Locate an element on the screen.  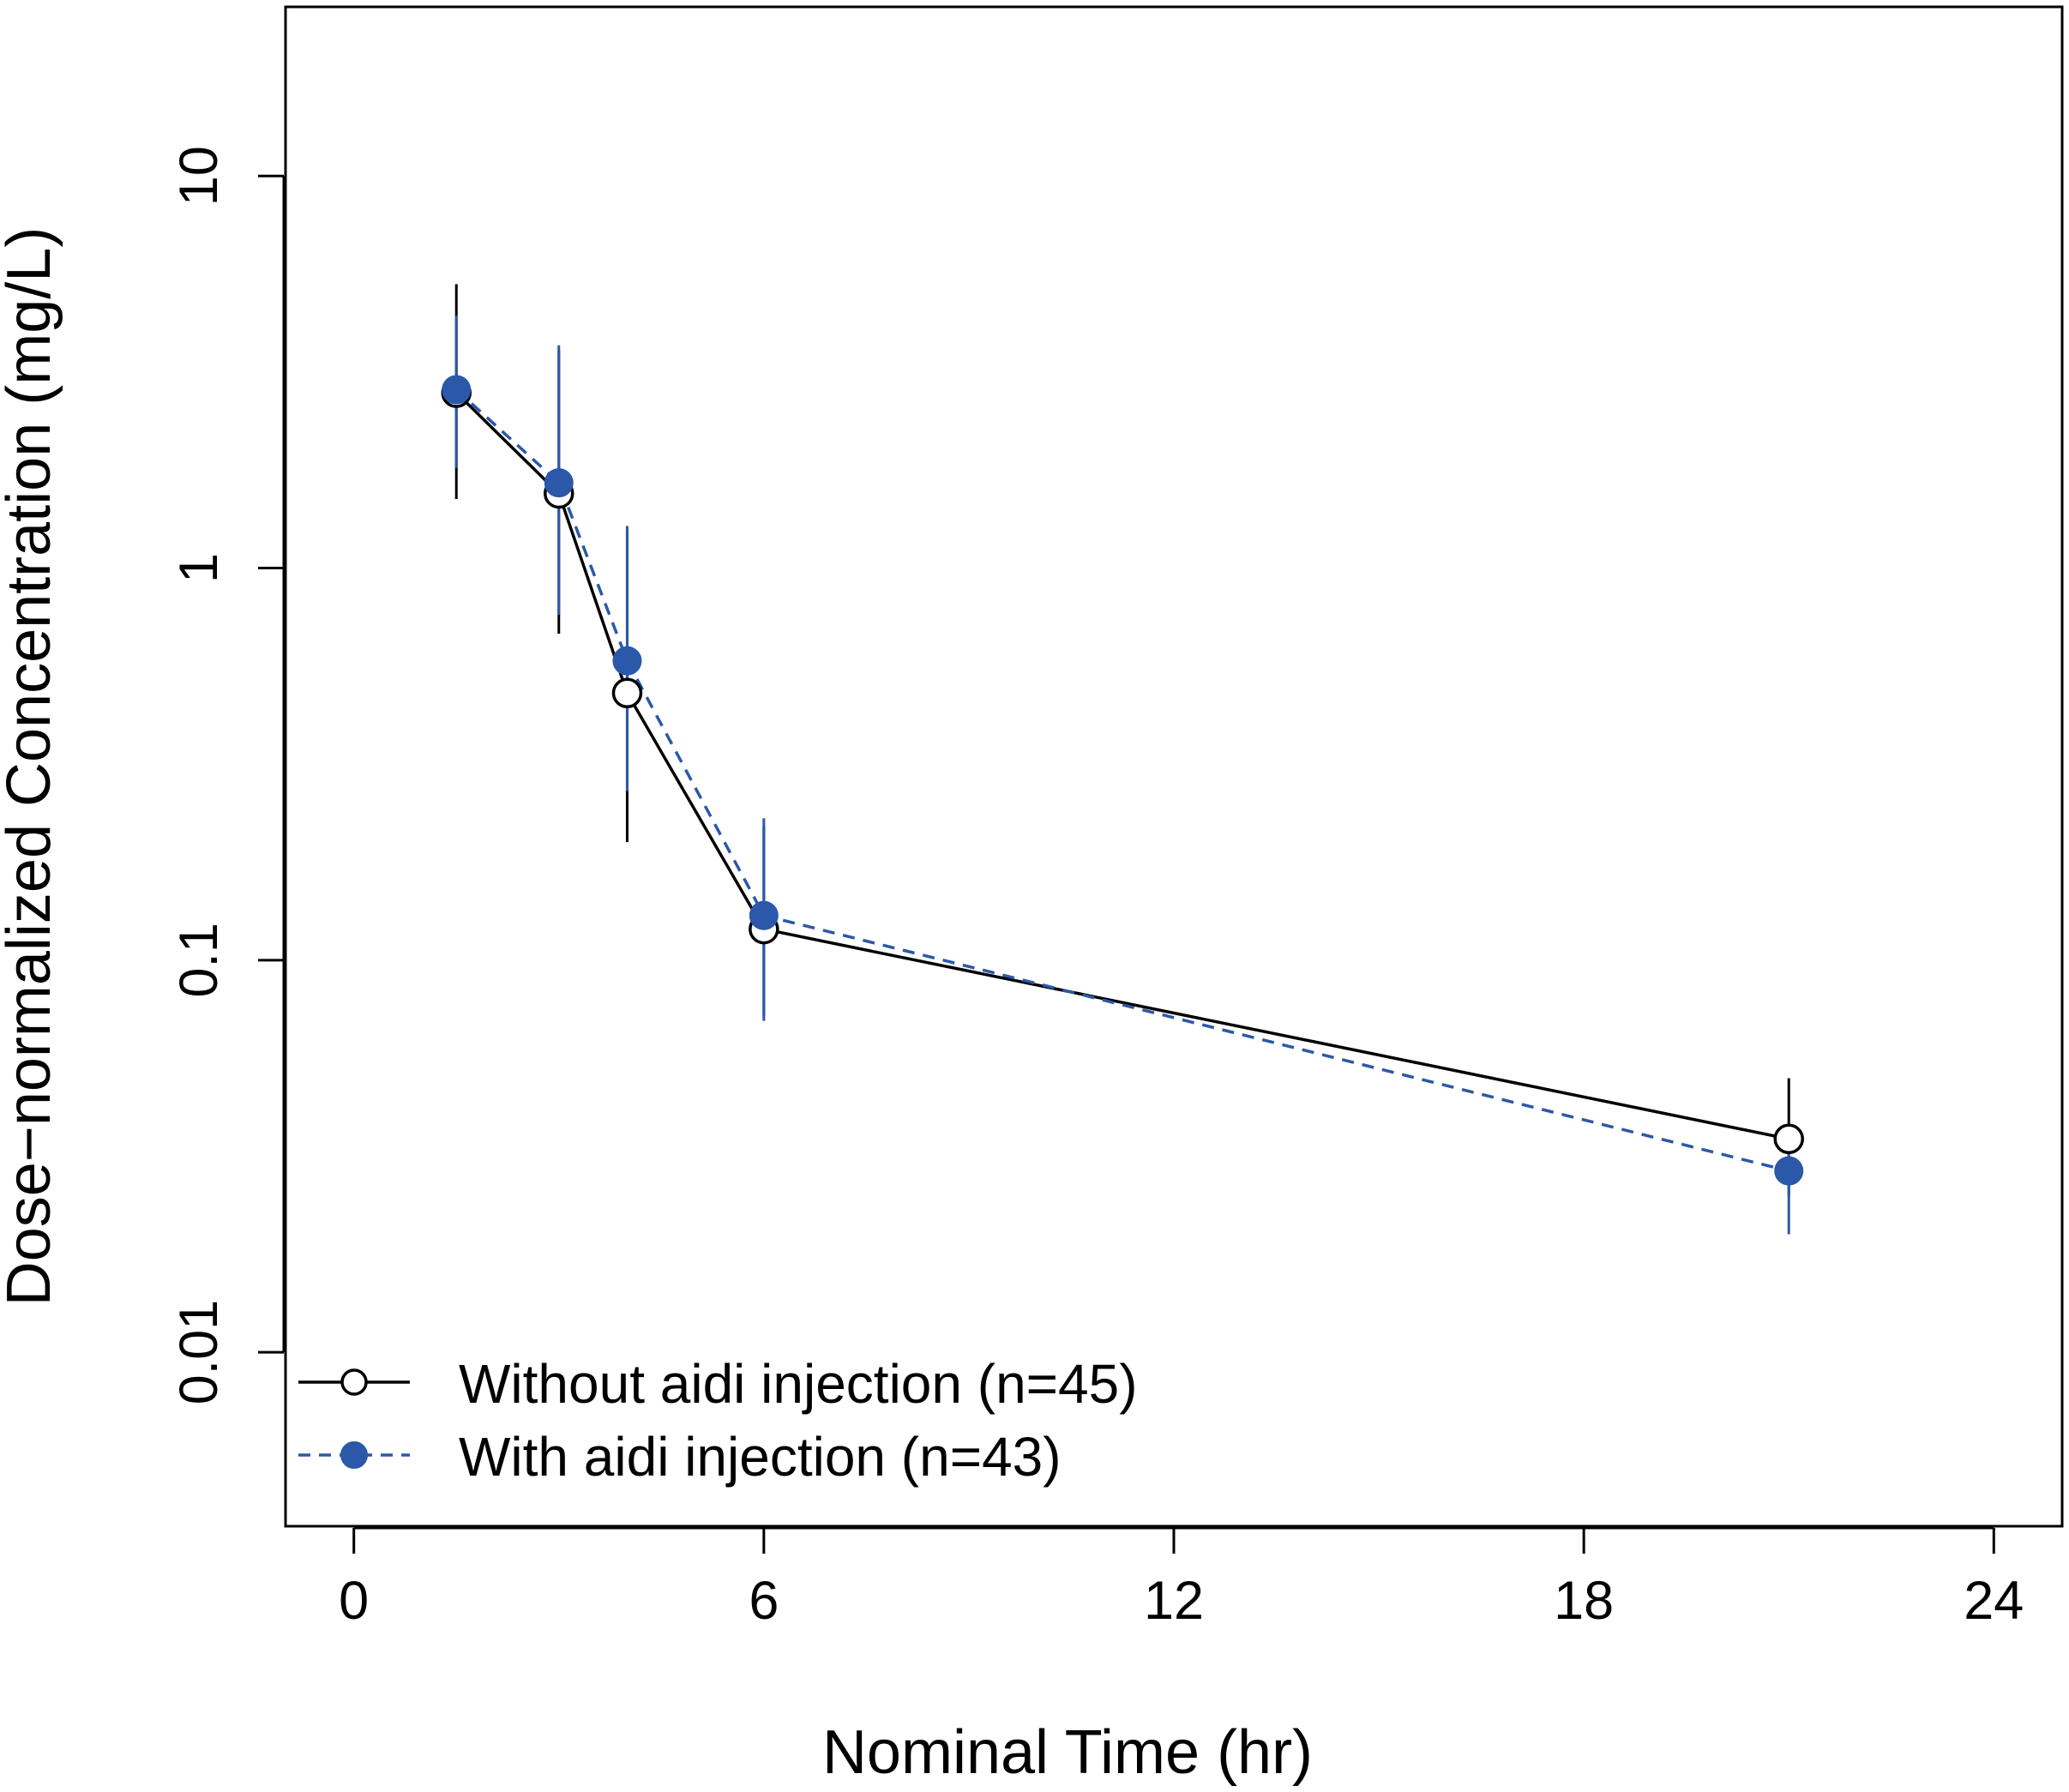
x-tick-label: 24 is located at coordinates (1994, 1601).